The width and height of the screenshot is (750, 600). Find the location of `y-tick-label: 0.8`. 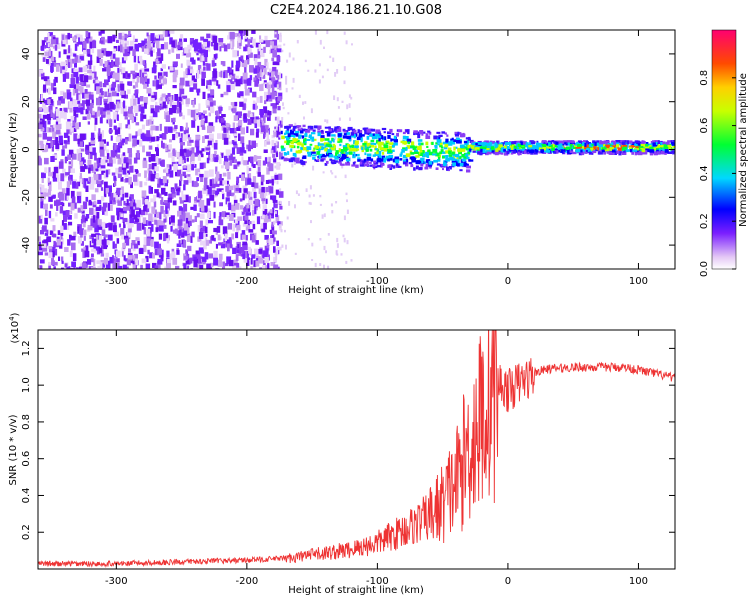

y-tick-label: 0.8 is located at coordinates (26, 422).